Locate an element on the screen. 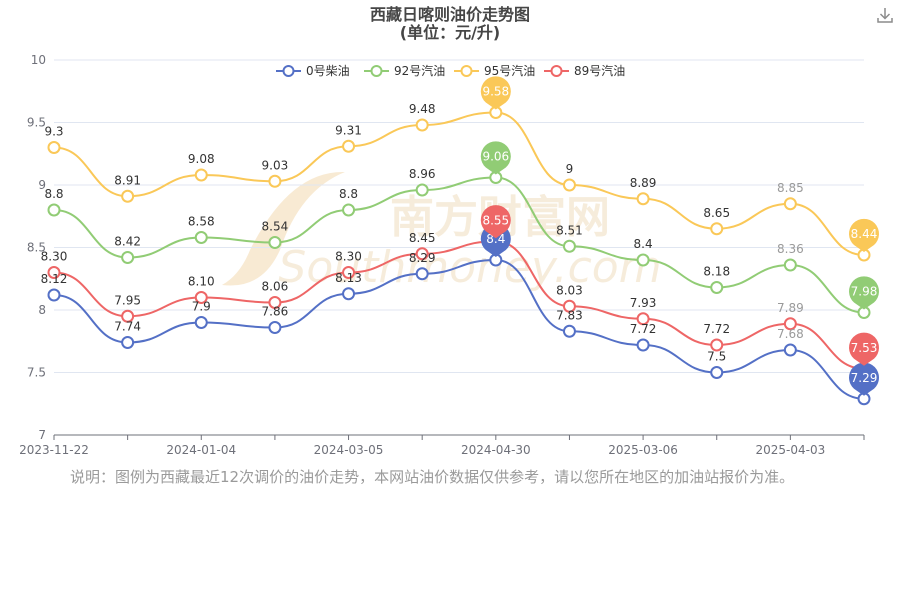 This screenshot has width=900, height=600. x-tick-label: 2024-04-30 is located at coordinates (496, 450).